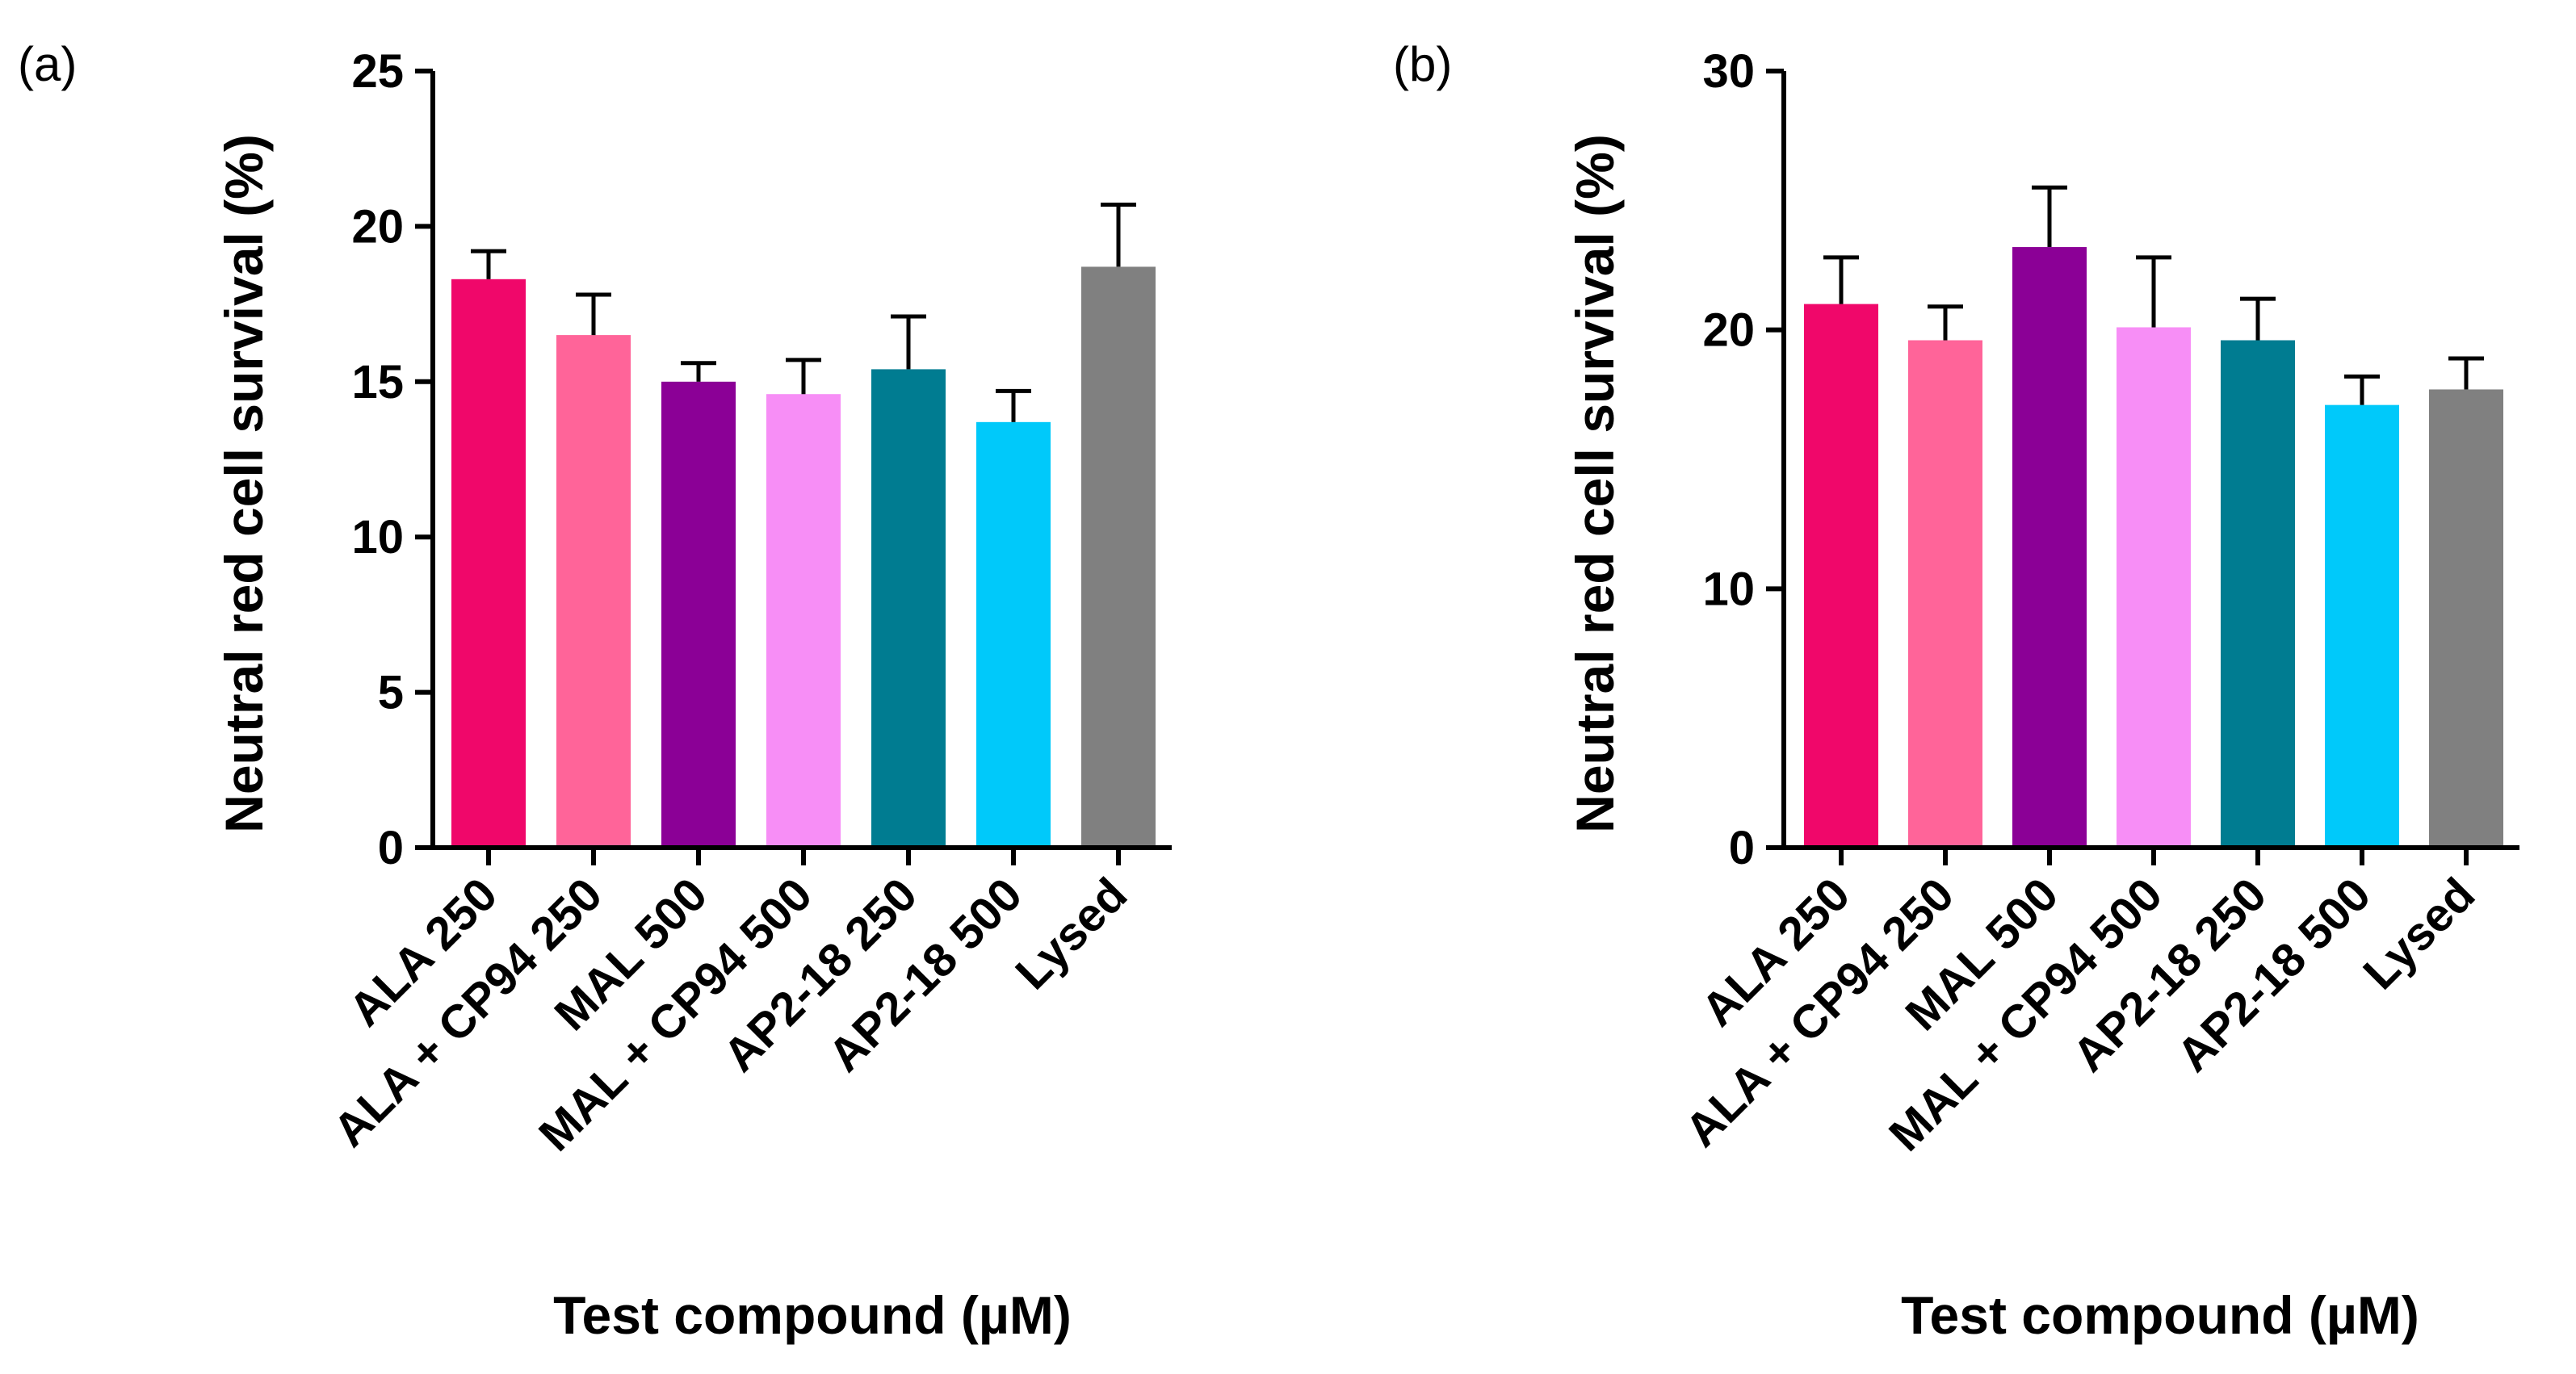 The height and width of the screenshot is (1374, 2576). What do you see at coordinates (377, 71) in the screenshot?
I see `y-tick-label: 25` at bounding box center [377, 71].